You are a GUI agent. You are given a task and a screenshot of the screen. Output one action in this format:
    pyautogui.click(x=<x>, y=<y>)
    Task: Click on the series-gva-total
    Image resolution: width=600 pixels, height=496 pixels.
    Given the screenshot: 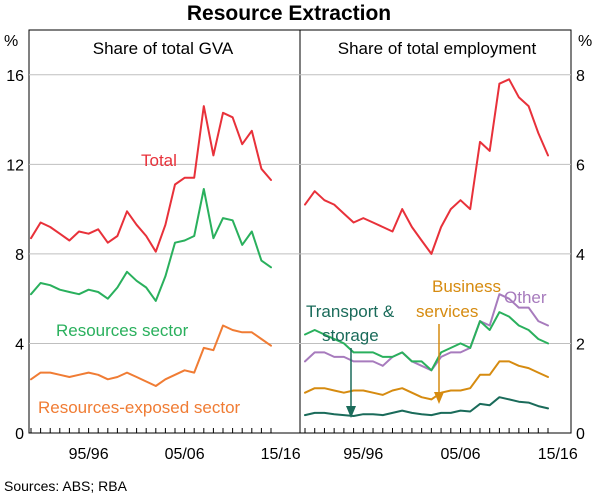 What is the action you would take?
    pyautogui.click(x=151, y=179)
    